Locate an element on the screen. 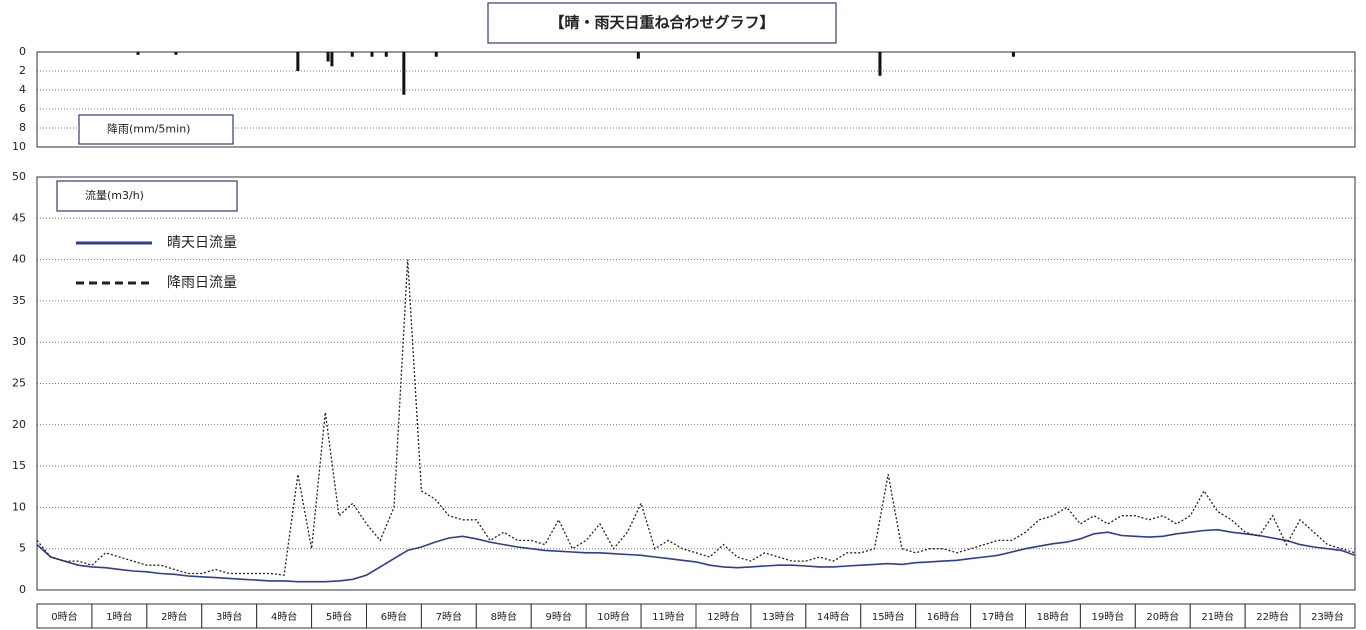 The height and width of the screenshot is (630, 1366). chart-title: 【晴・雨天日重ね合わせグラフ】 is located at coordinates (661, 23).